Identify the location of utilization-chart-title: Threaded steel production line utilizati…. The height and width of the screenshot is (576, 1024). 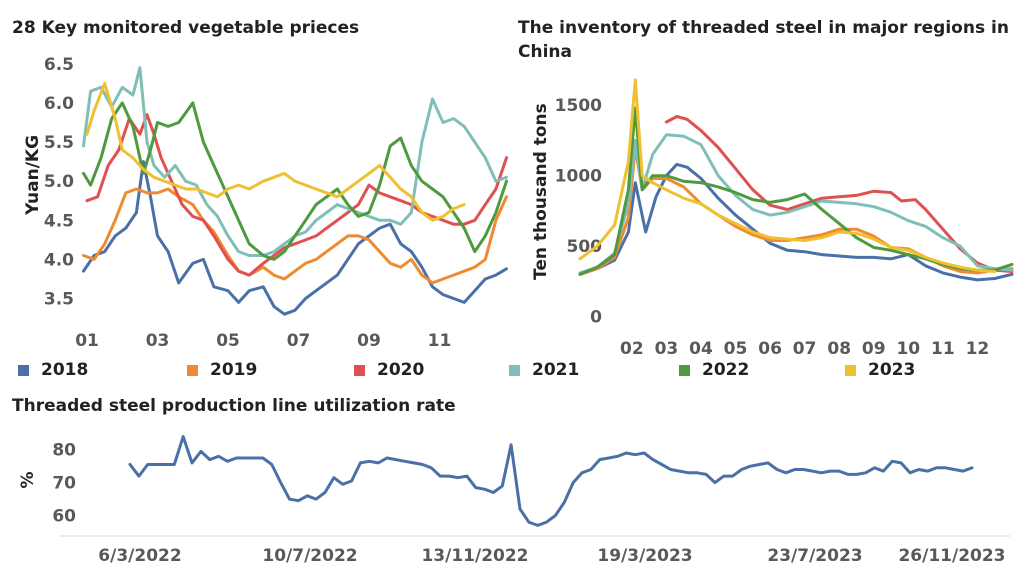
(234, 406).